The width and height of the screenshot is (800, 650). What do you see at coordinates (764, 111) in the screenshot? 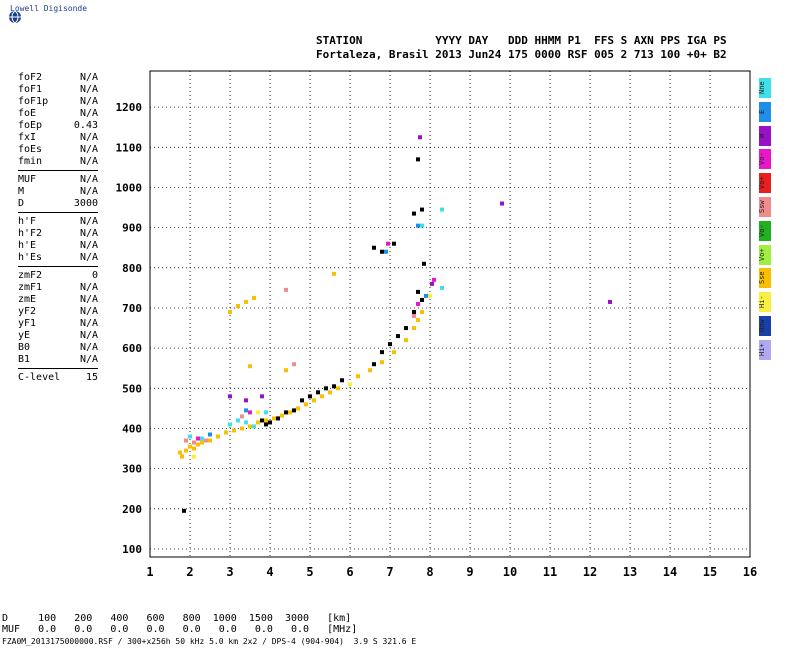
I see `legend-swatch: E` at bounding box center [764, 111].